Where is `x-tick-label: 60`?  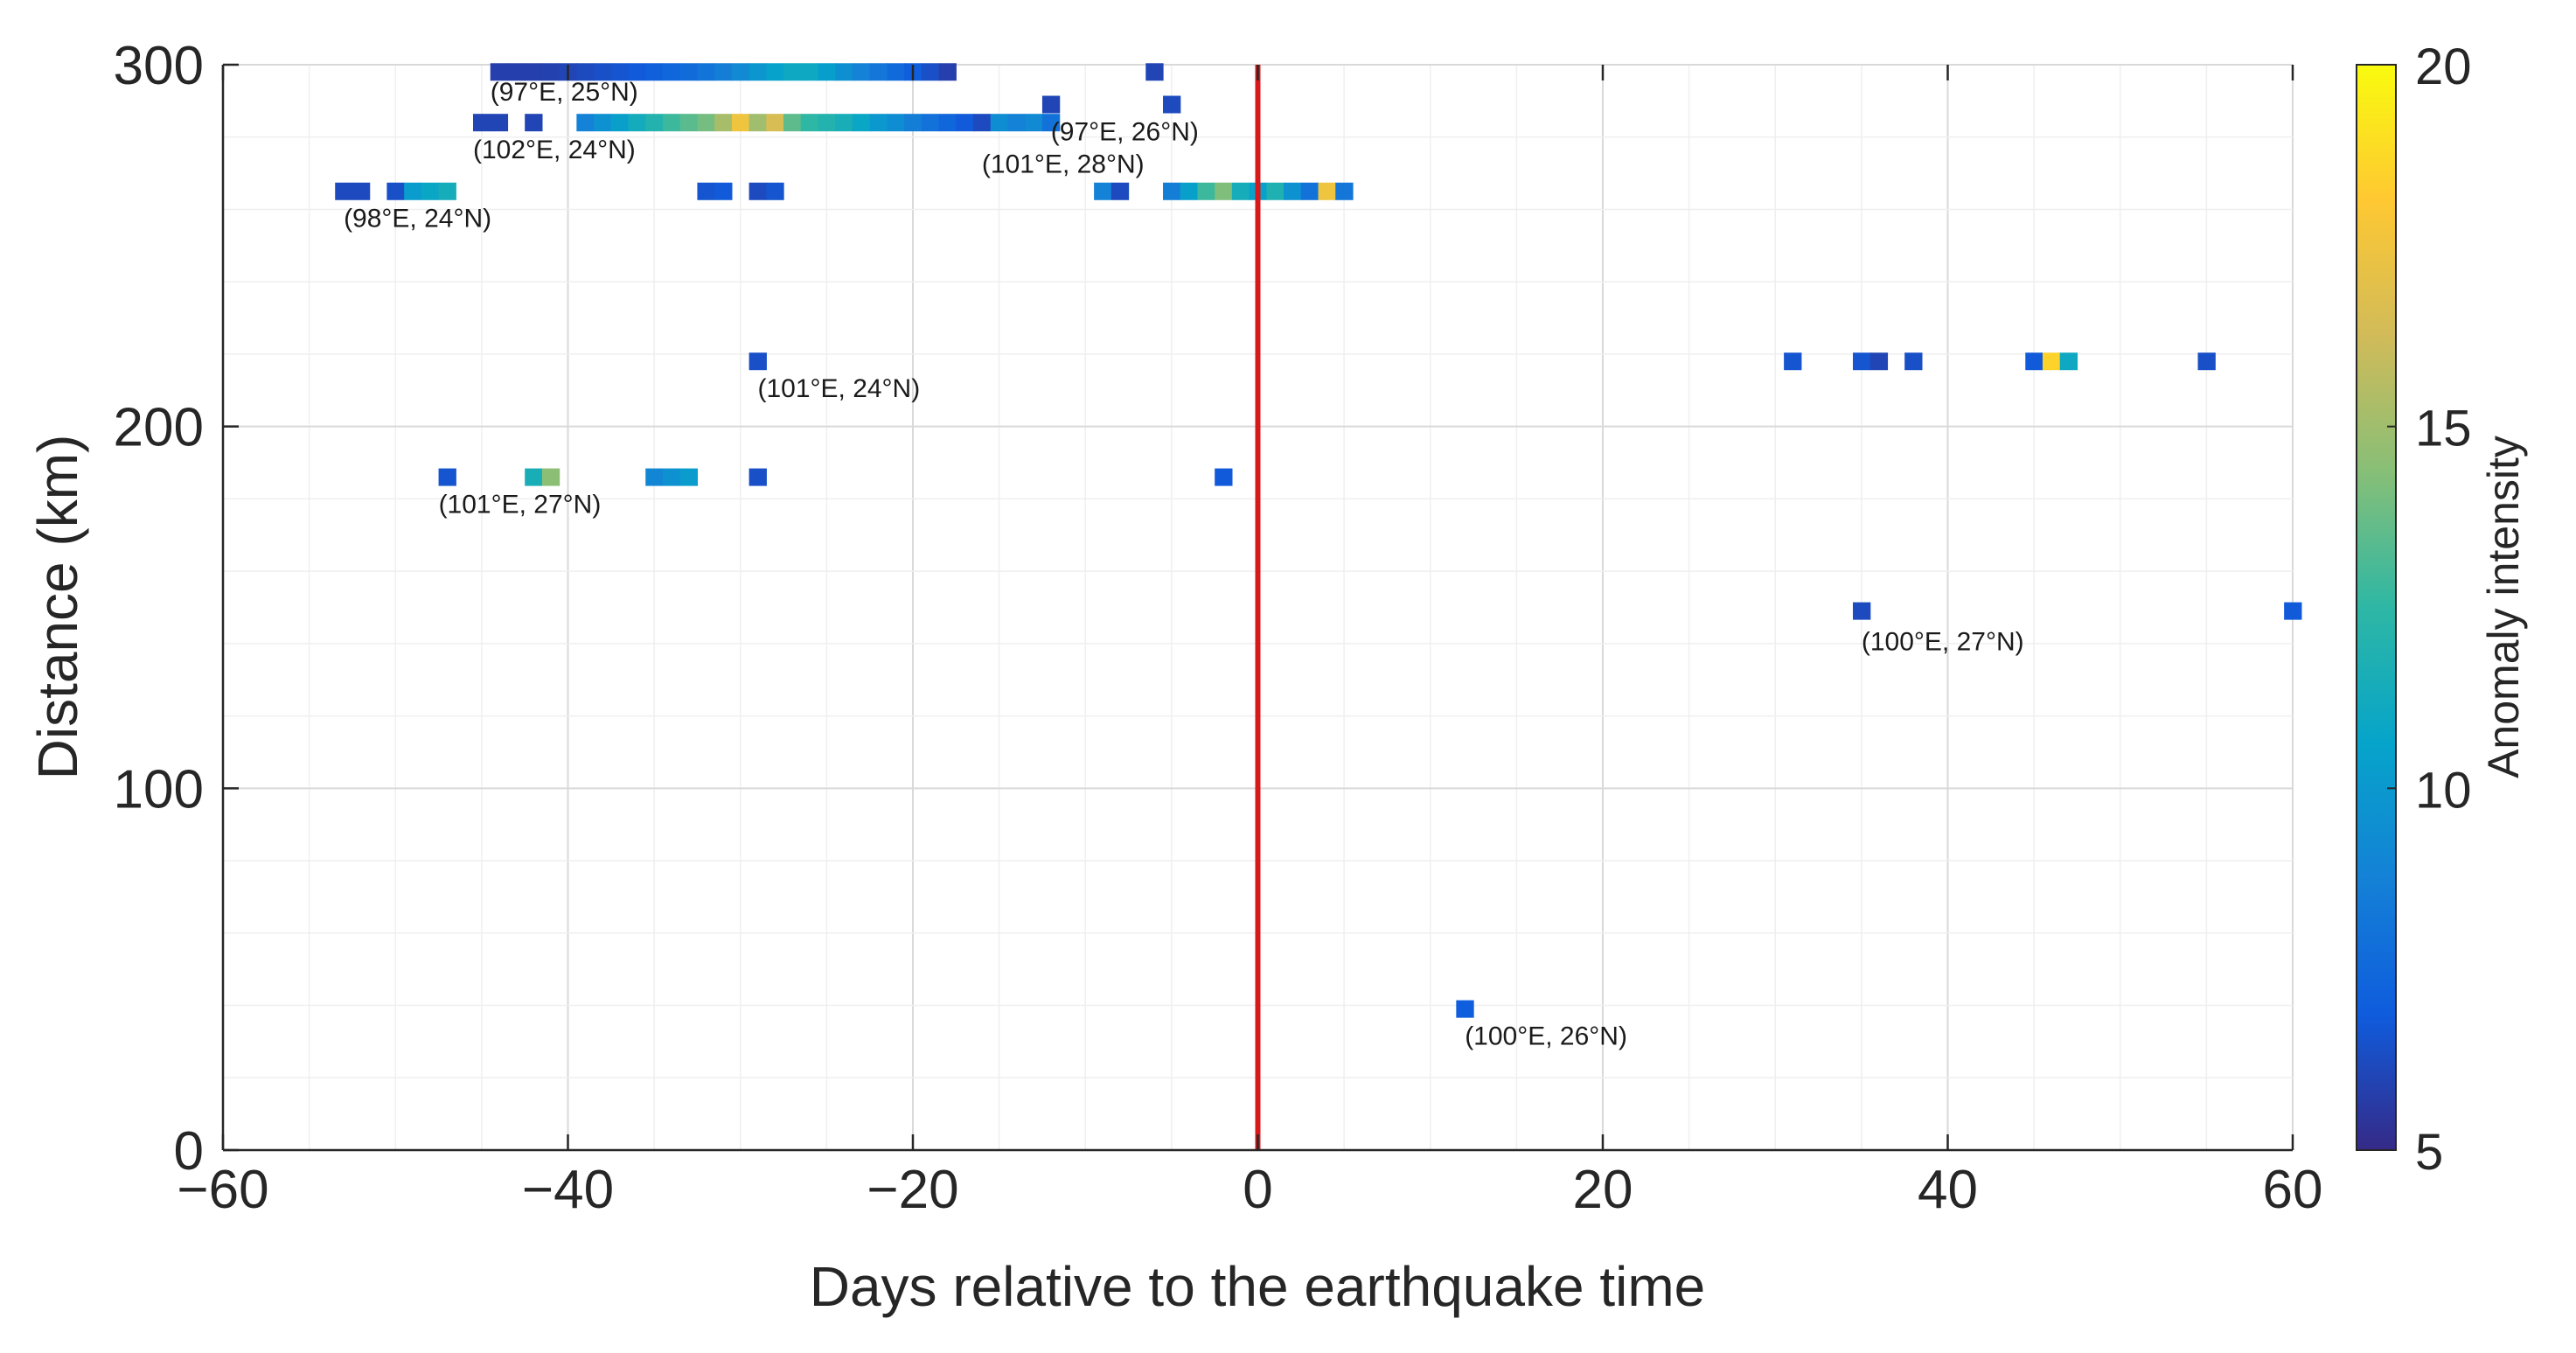
x-tick-label: 60 is located at coordinates (2293, 1190).